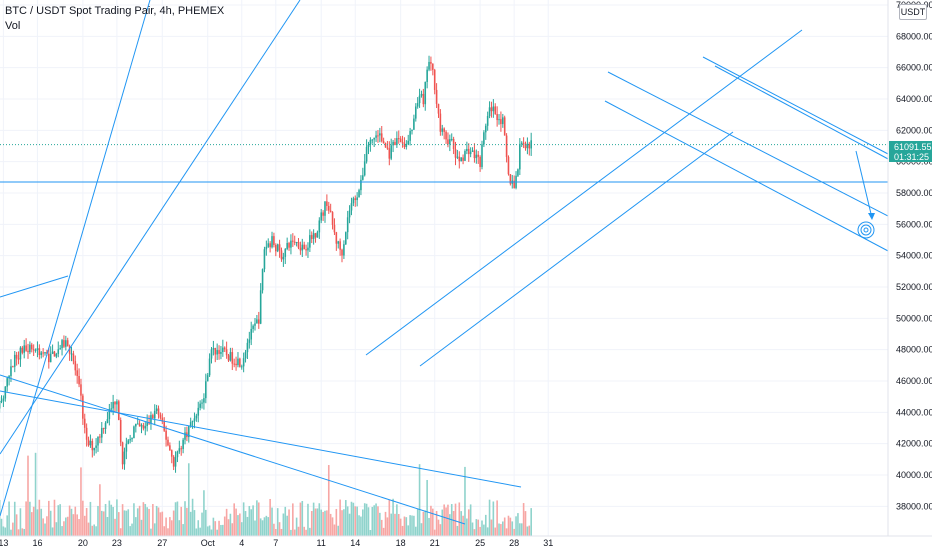  What do you see at coordinates (261, 439) in the screenshot?
I see `trendline` at bounding box center [261, 439].